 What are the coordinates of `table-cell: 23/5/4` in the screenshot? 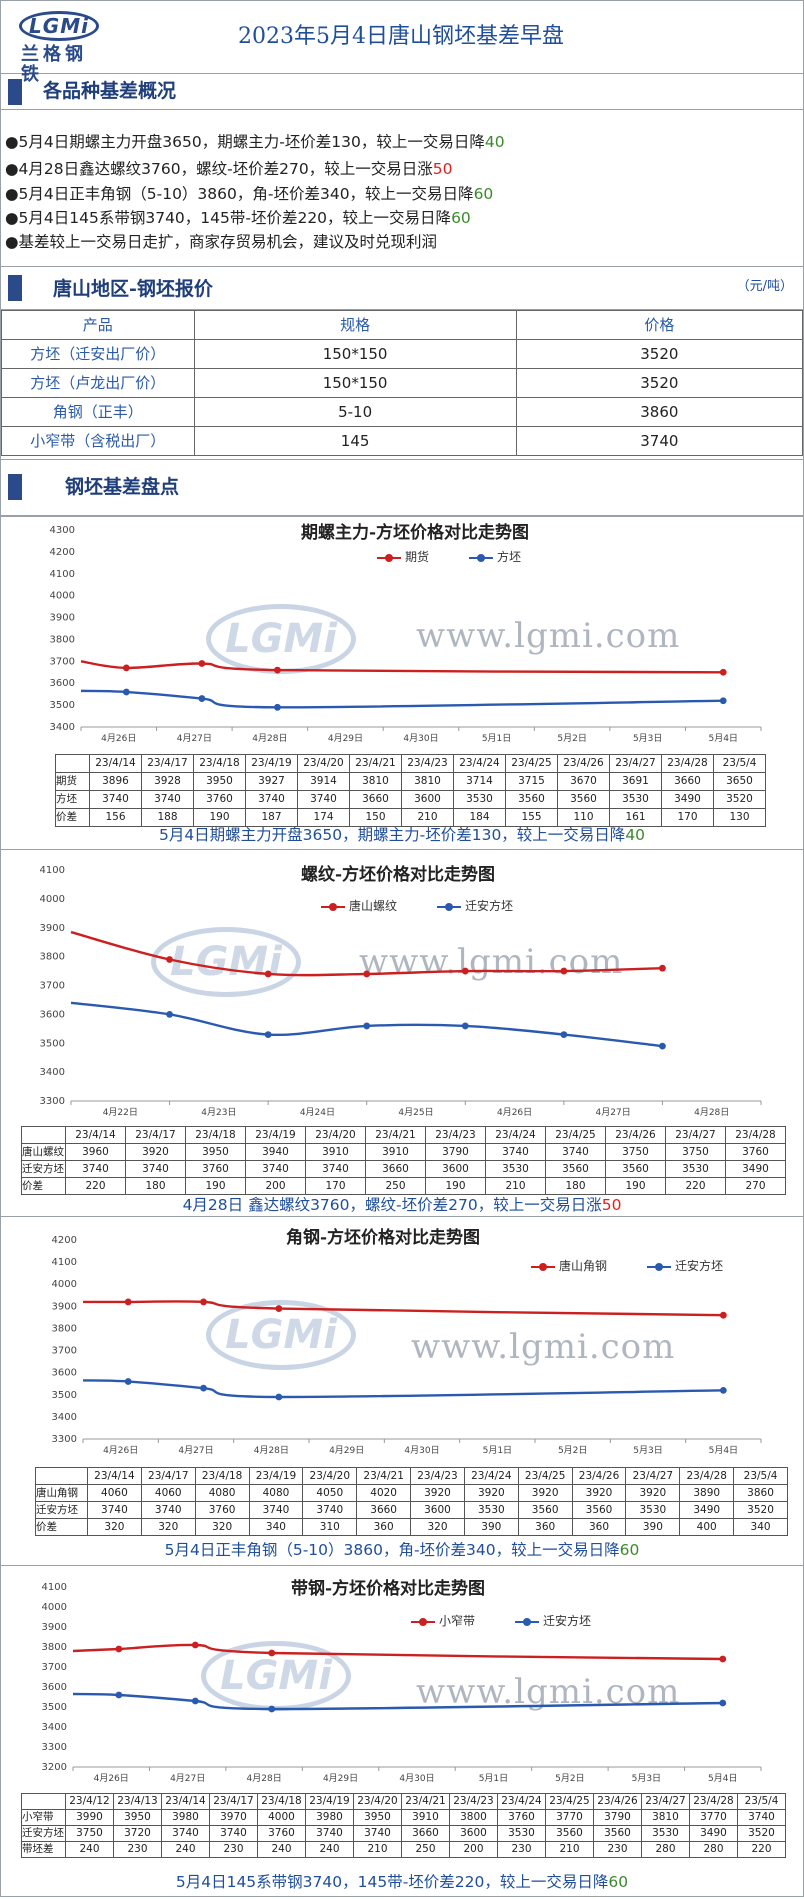 It's located at (739, 763).